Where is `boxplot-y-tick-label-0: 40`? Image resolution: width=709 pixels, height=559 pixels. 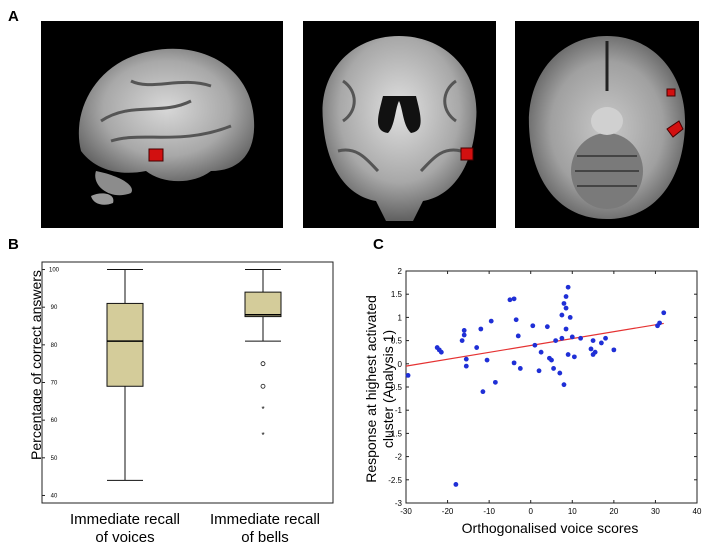 boxplot-y-tick-label-0: 40 is located at coordinates (54, 496).